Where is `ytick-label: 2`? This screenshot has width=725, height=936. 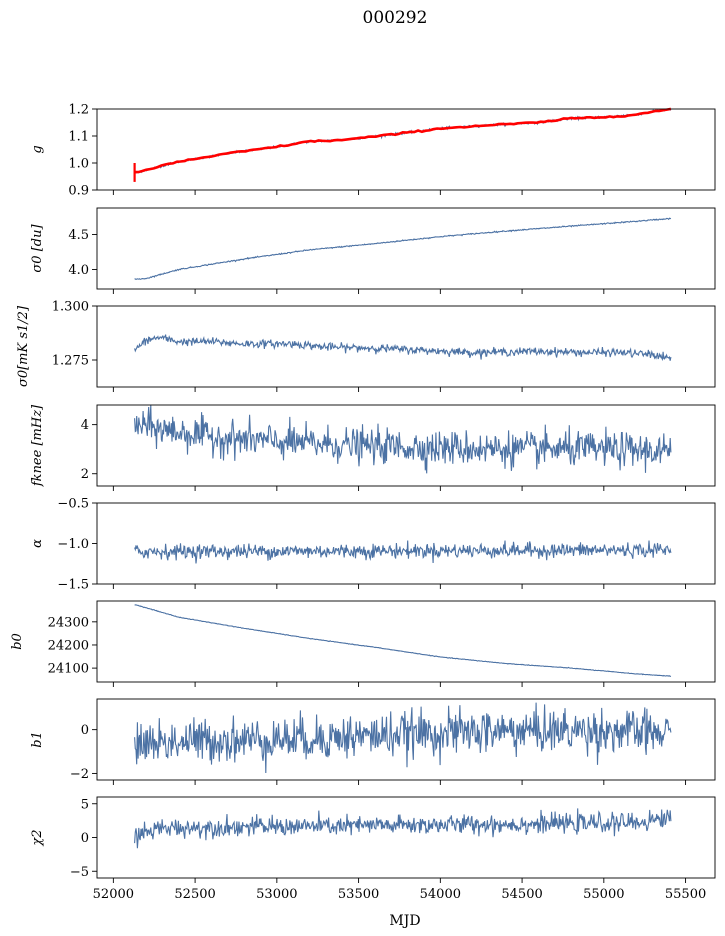 ytick-label: 2 is located at coordinates (85, 474).